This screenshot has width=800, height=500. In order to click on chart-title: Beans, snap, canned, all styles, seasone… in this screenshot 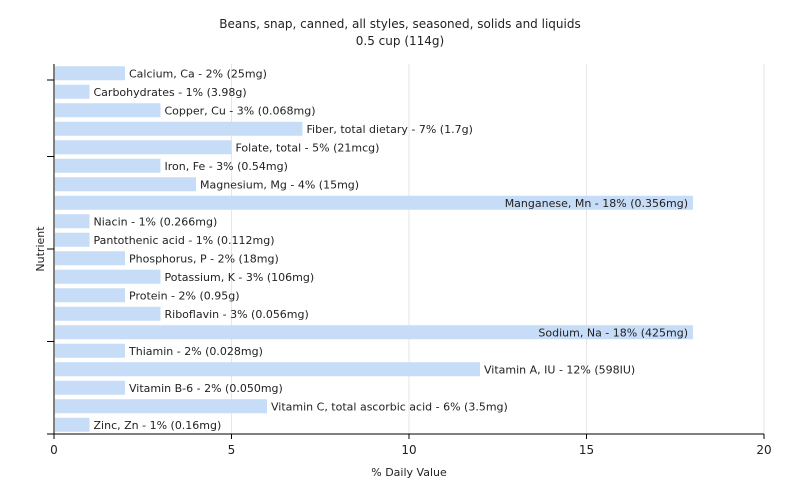, I will do `click(400, 24)`.